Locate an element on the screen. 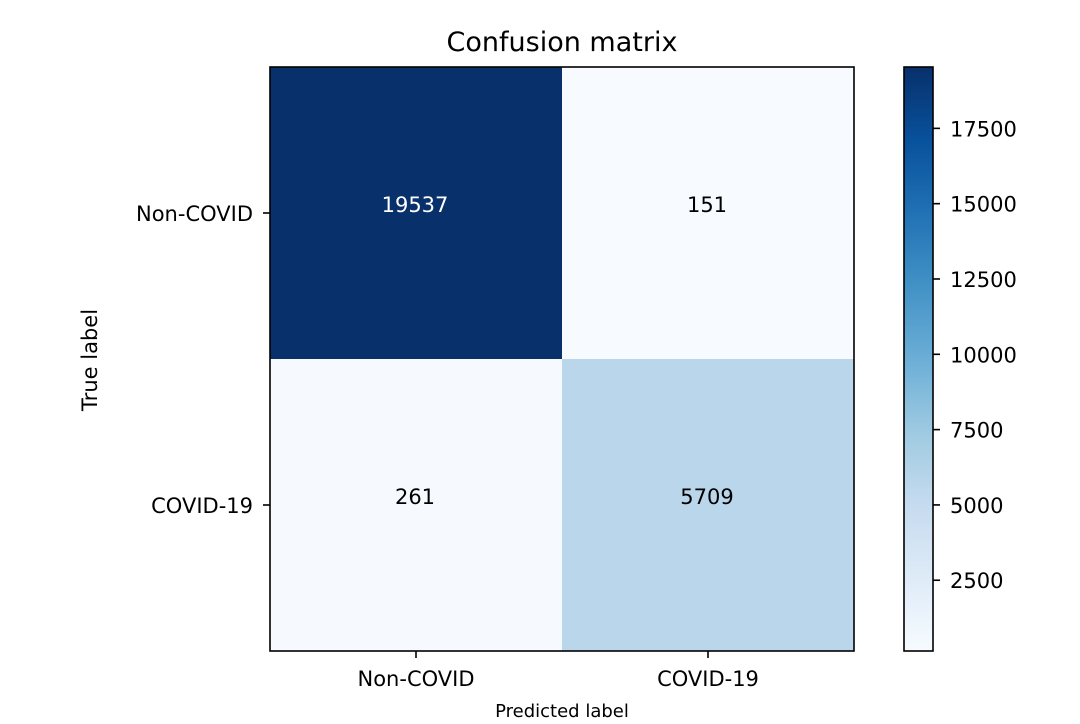  colorbar-tick-label: 10000 is located at coordinates (983, 355).